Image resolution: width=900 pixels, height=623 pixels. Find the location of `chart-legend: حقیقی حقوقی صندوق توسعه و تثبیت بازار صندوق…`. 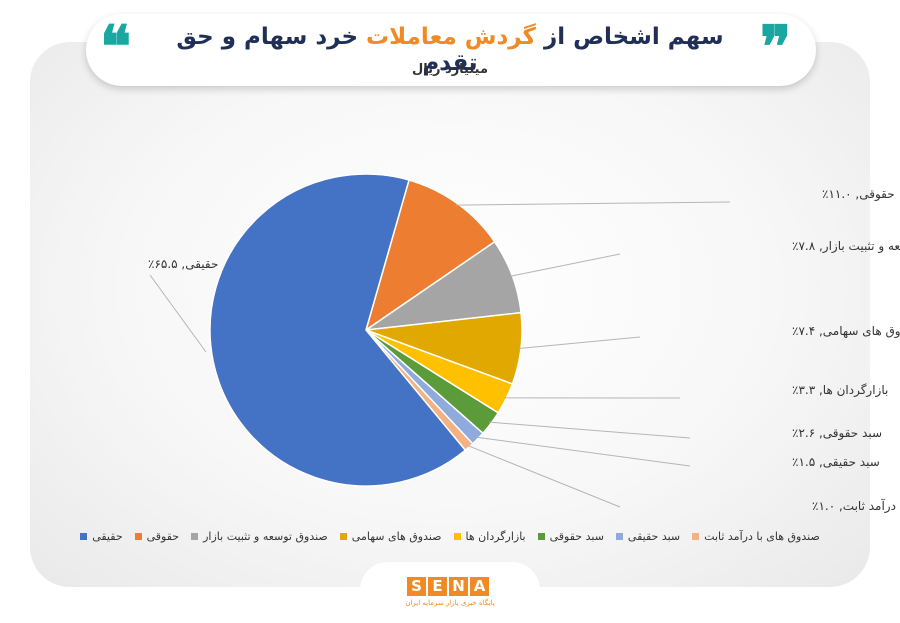

chart-legend: حقیقی حقوقی صندوق توسعه و تثبیت بازار صندوق… is located at coordinates (450, 536).